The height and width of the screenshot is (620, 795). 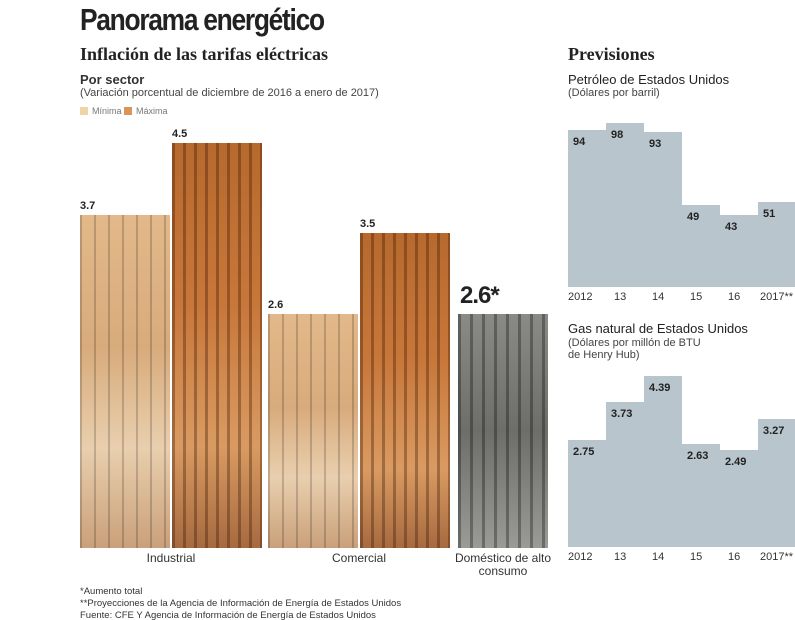 What do you see at coordinates (503, 431) in the screenshot?
I see `bar-total` at bounding box center [503, 431].